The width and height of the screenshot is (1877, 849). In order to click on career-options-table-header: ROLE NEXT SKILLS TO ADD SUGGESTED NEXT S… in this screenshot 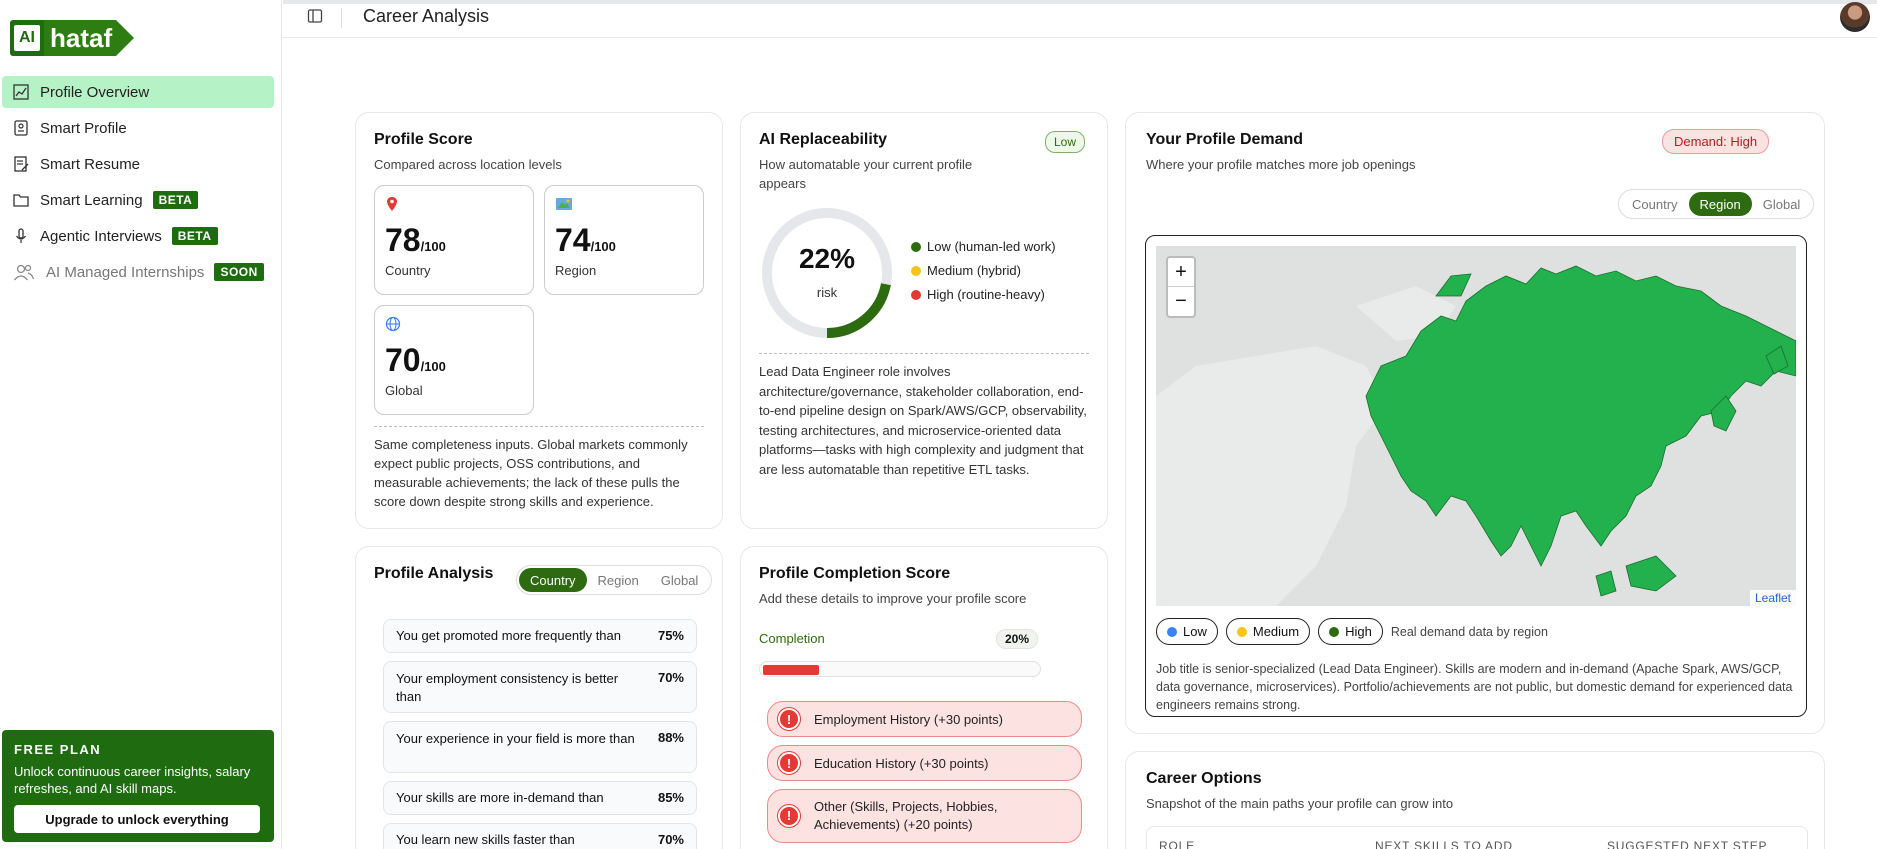, I will do `click(1477, 837)`.